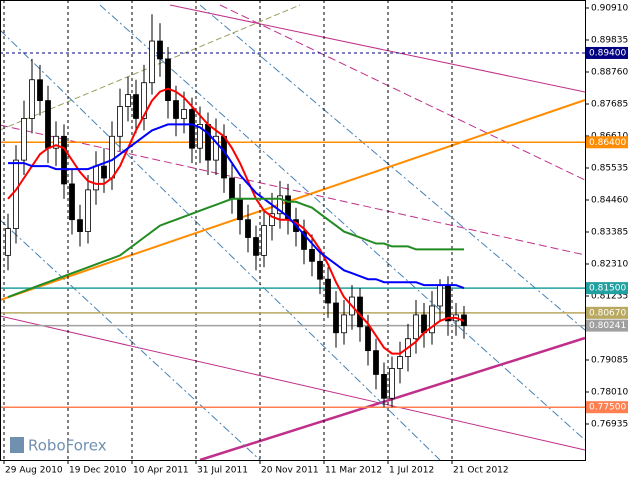 This screenshot has height=480, width=640. Describe the element at coordinates (609, 361) in the screenshot. I see `y-tick-label: 0.79085` at that location.